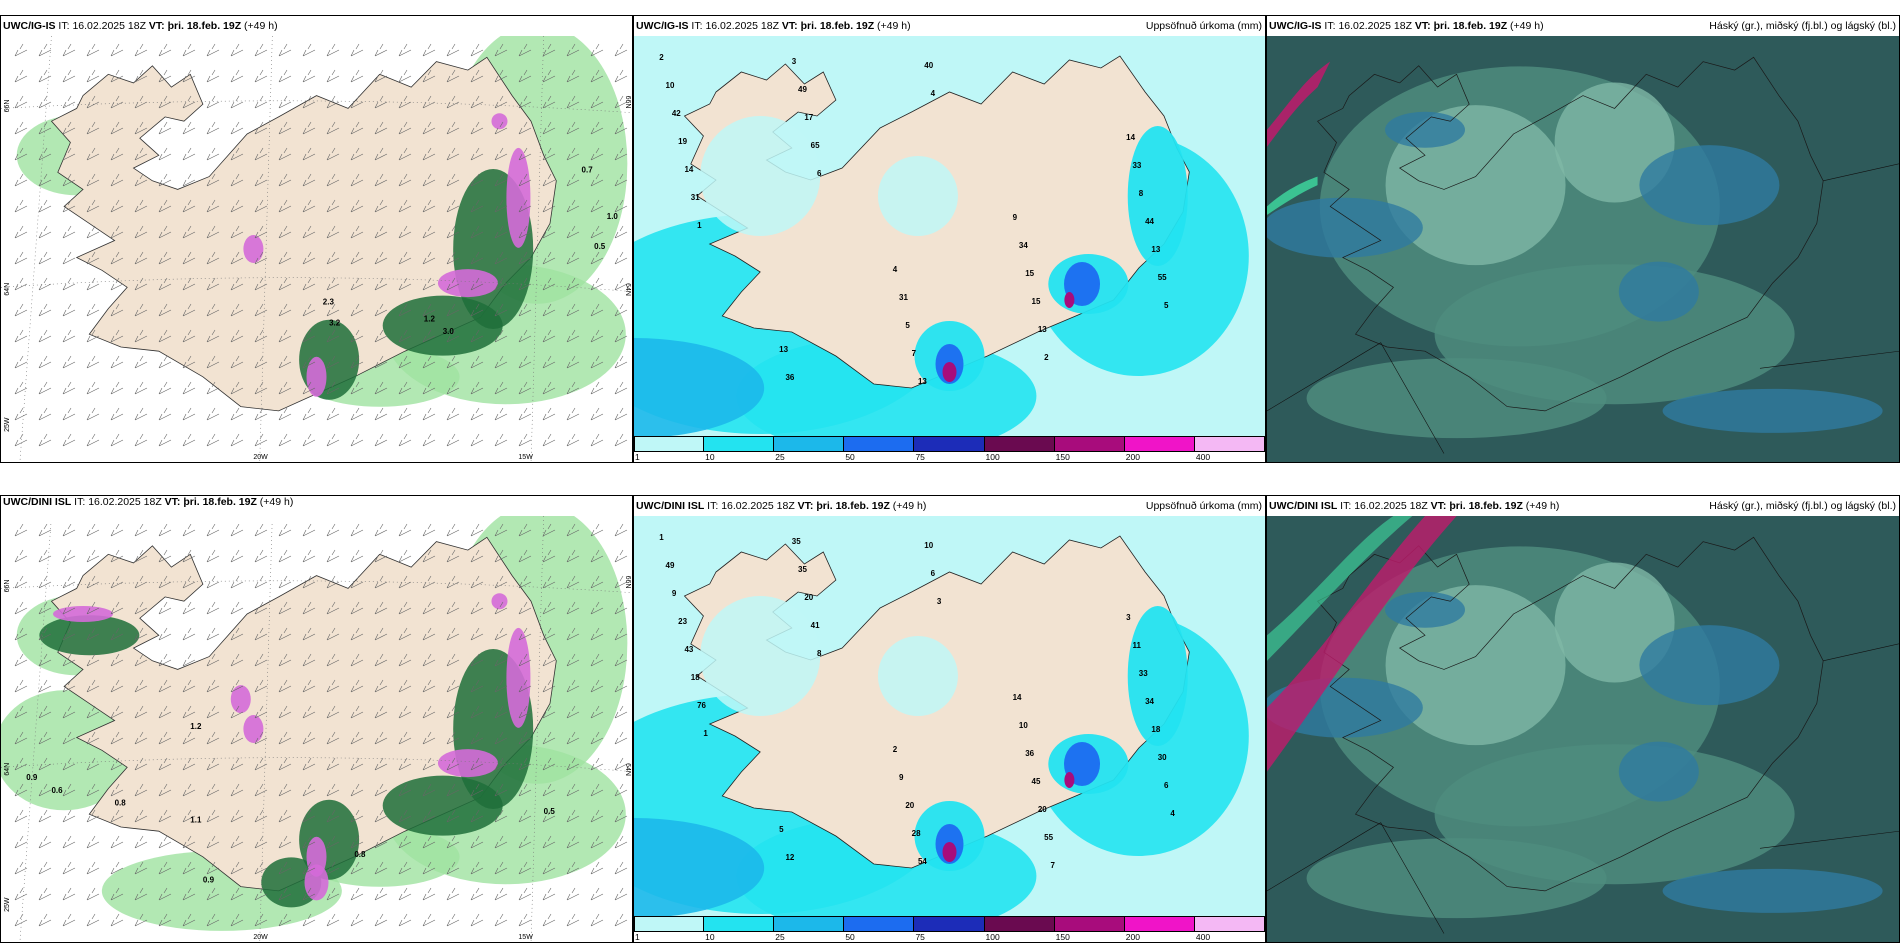 This screenshot has height=950, width=1900. Describe the element at coordinates (1015, 217) in the screenshot. I see `precip-value-label: 9` at that location.